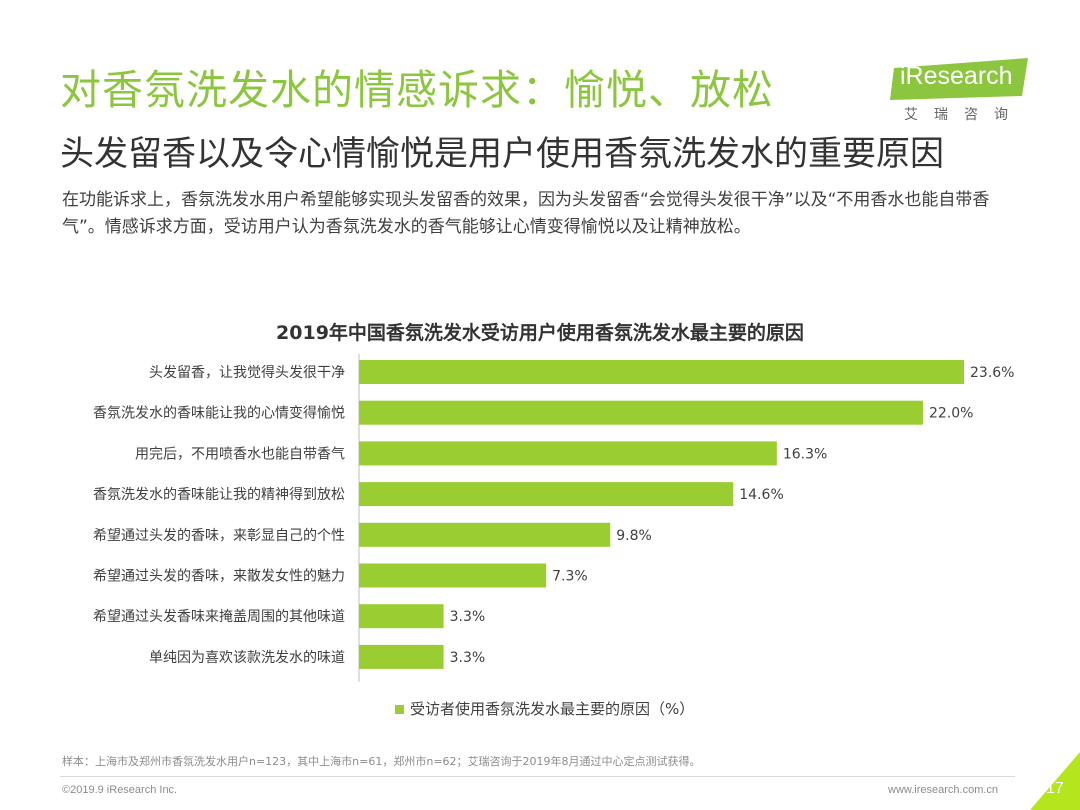 The width and height of the screenshot is (1080, 810). Describe the element at coordinates (1055, 788) in the screenshot. I see `page-number: 17` at that location.